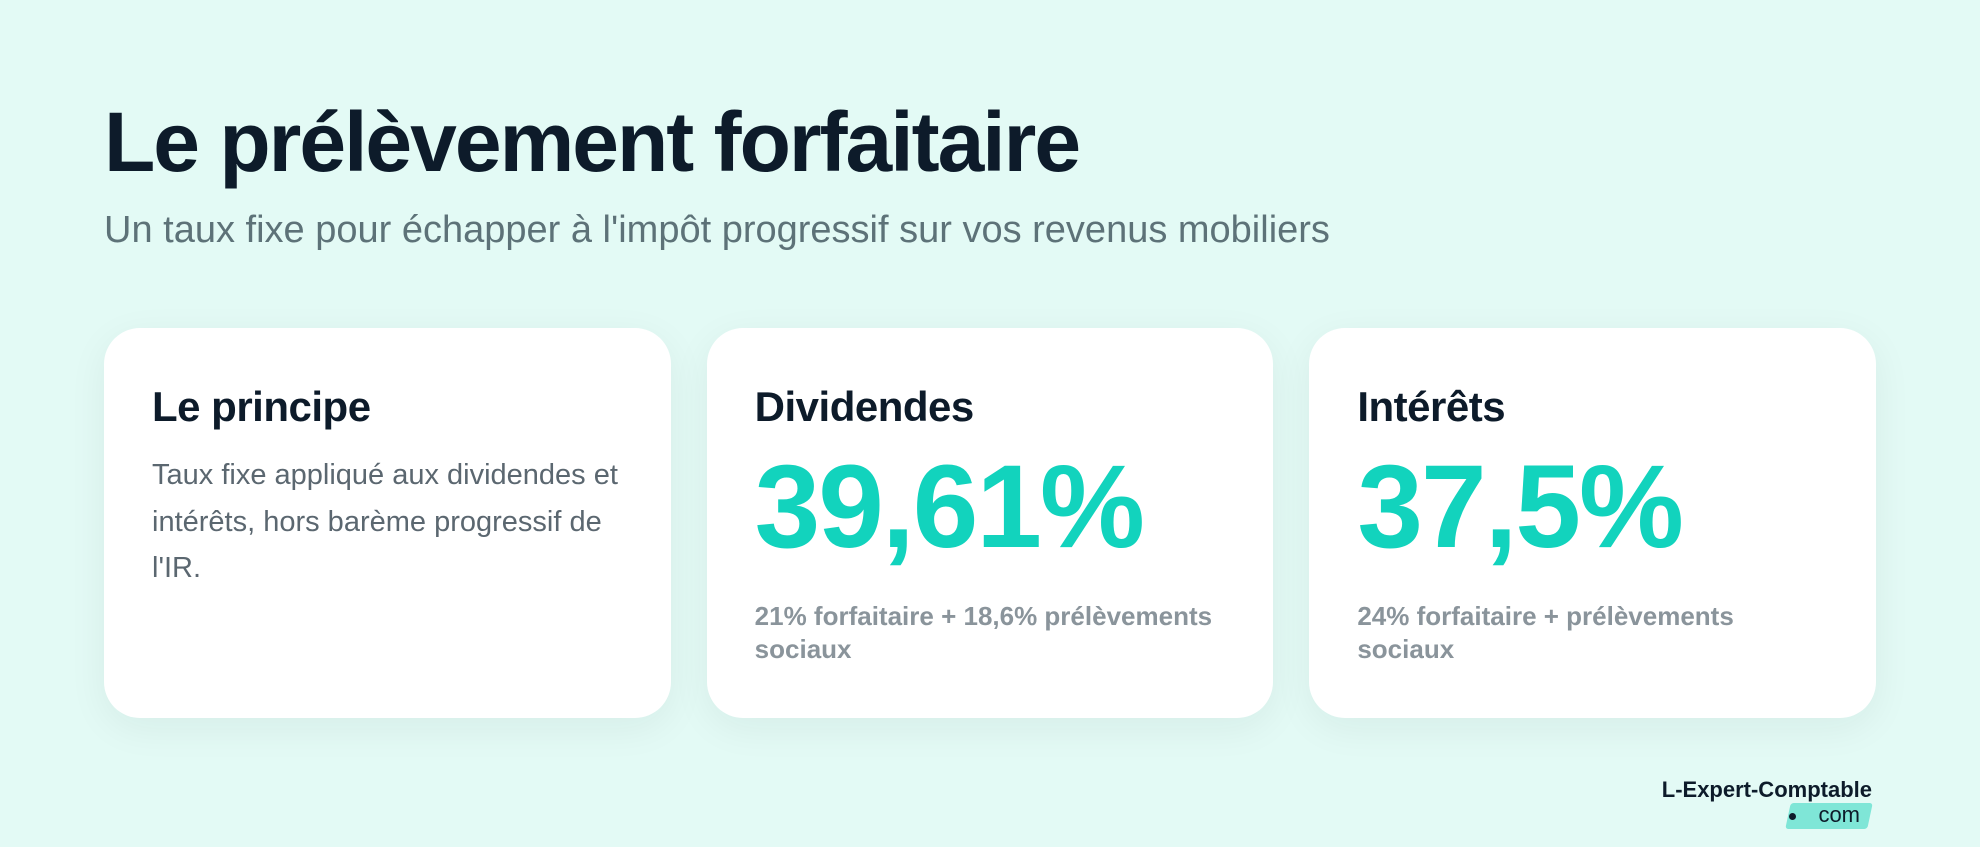 This screenshot has width=1980, height=847. I want to click on interests-title: Intérêts, so click(1431, 406).